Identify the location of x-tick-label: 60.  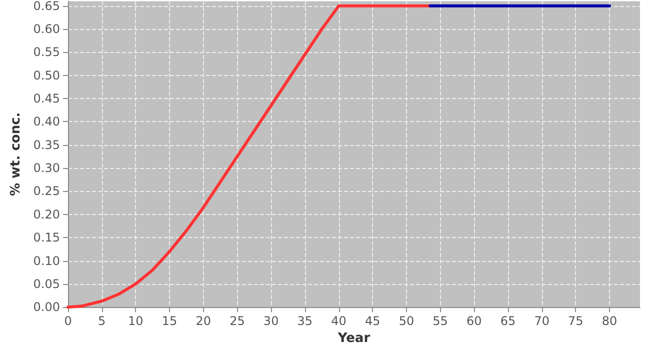
(474, 321).